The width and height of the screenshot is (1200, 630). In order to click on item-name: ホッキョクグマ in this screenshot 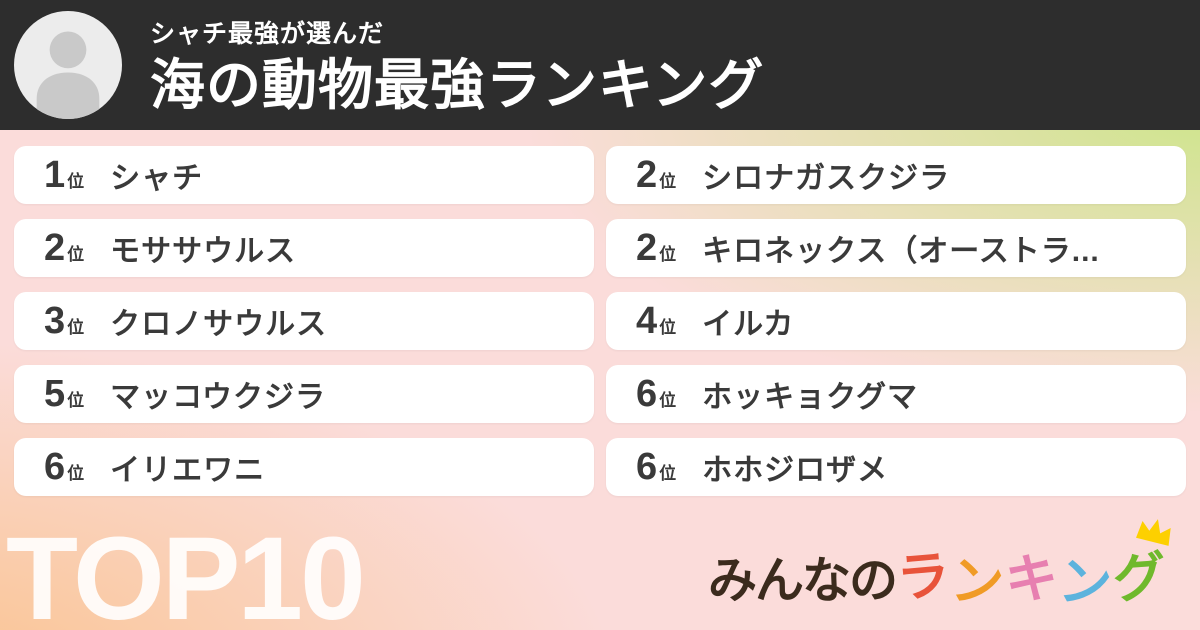, I will do `click(810, 397)`.